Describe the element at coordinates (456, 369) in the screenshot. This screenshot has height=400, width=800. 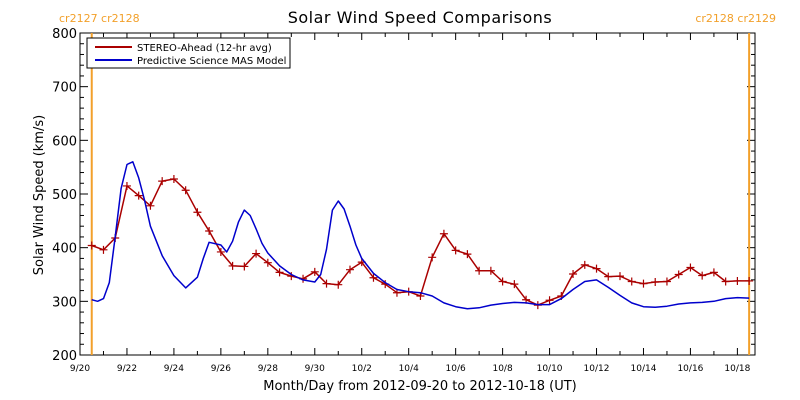
I see `x-tick-label: 10/6` at that location.